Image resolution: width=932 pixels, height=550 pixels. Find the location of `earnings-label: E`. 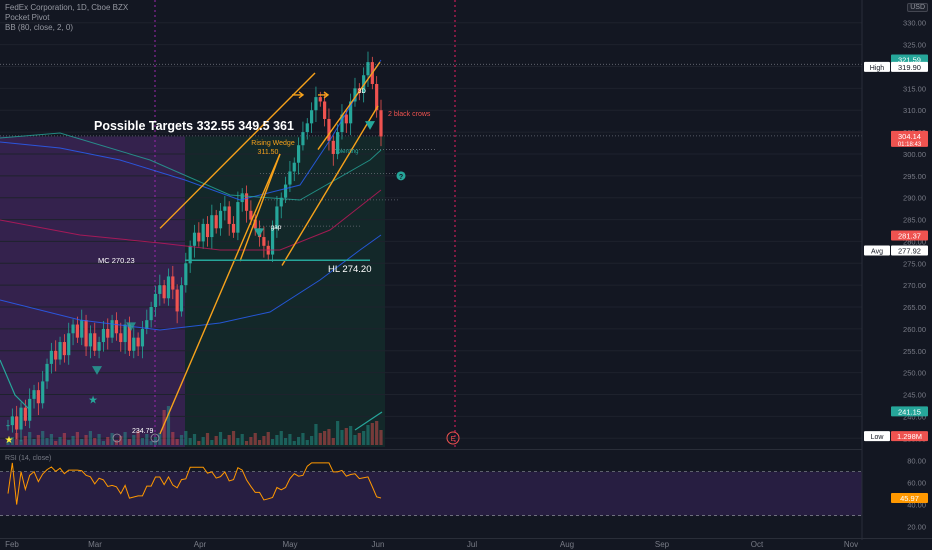

earnings-label: E is located at coordinates (453, 439).